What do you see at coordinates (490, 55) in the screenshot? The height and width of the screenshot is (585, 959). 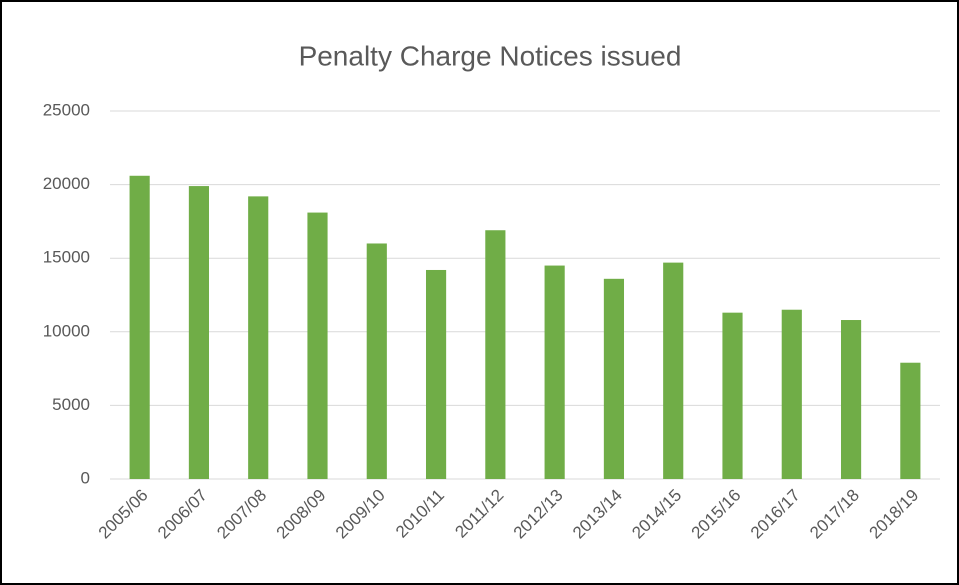 I see `chart-title: Penalty Charge Notices issued` at bounding box center [490, 55].